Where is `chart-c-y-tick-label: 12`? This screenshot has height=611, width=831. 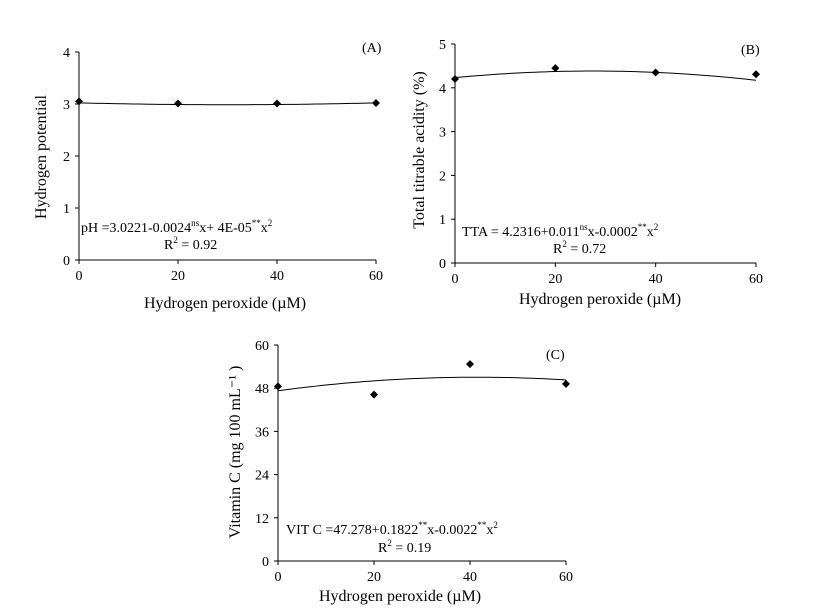
chart-c-y-tick-label: 12 is located at coordinates (262, 519).